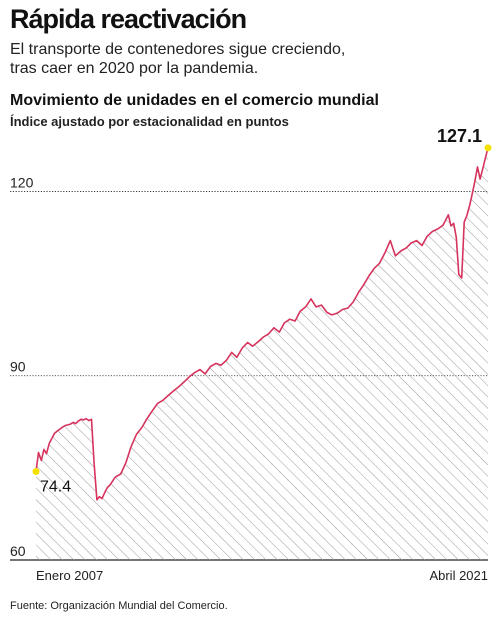 The width and height of the screenshot is (499, 620). Describe the element at coordinates (18, 367) in the screenshot. I see `y-tick-label-90: 90` at that location.